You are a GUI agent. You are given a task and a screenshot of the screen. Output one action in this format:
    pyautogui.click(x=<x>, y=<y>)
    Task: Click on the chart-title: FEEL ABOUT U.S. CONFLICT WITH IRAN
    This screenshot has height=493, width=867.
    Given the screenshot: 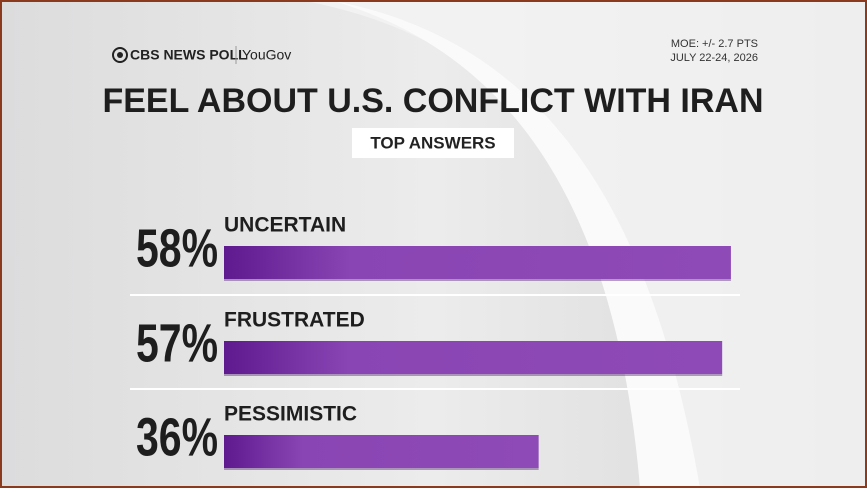 What is the action you would take?
    pyautogui.click(x=432, y=101)
    